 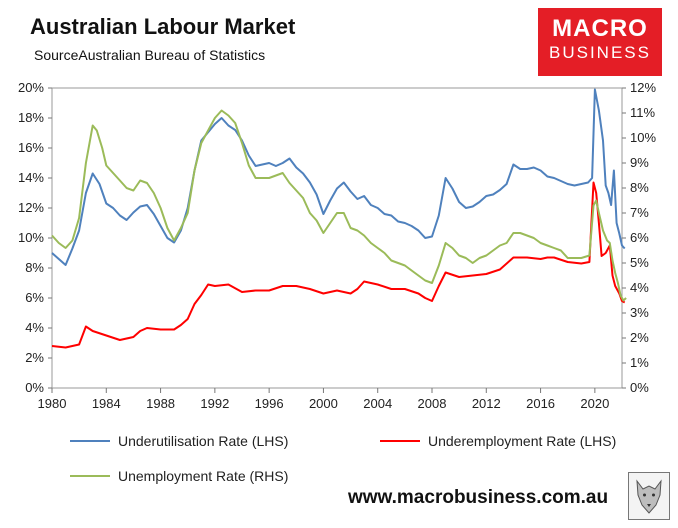 What do you see at coordinates (639, 387) in the screenshot?
I see `y-right-tick-label: 0%` at bounding box center [639, 387].